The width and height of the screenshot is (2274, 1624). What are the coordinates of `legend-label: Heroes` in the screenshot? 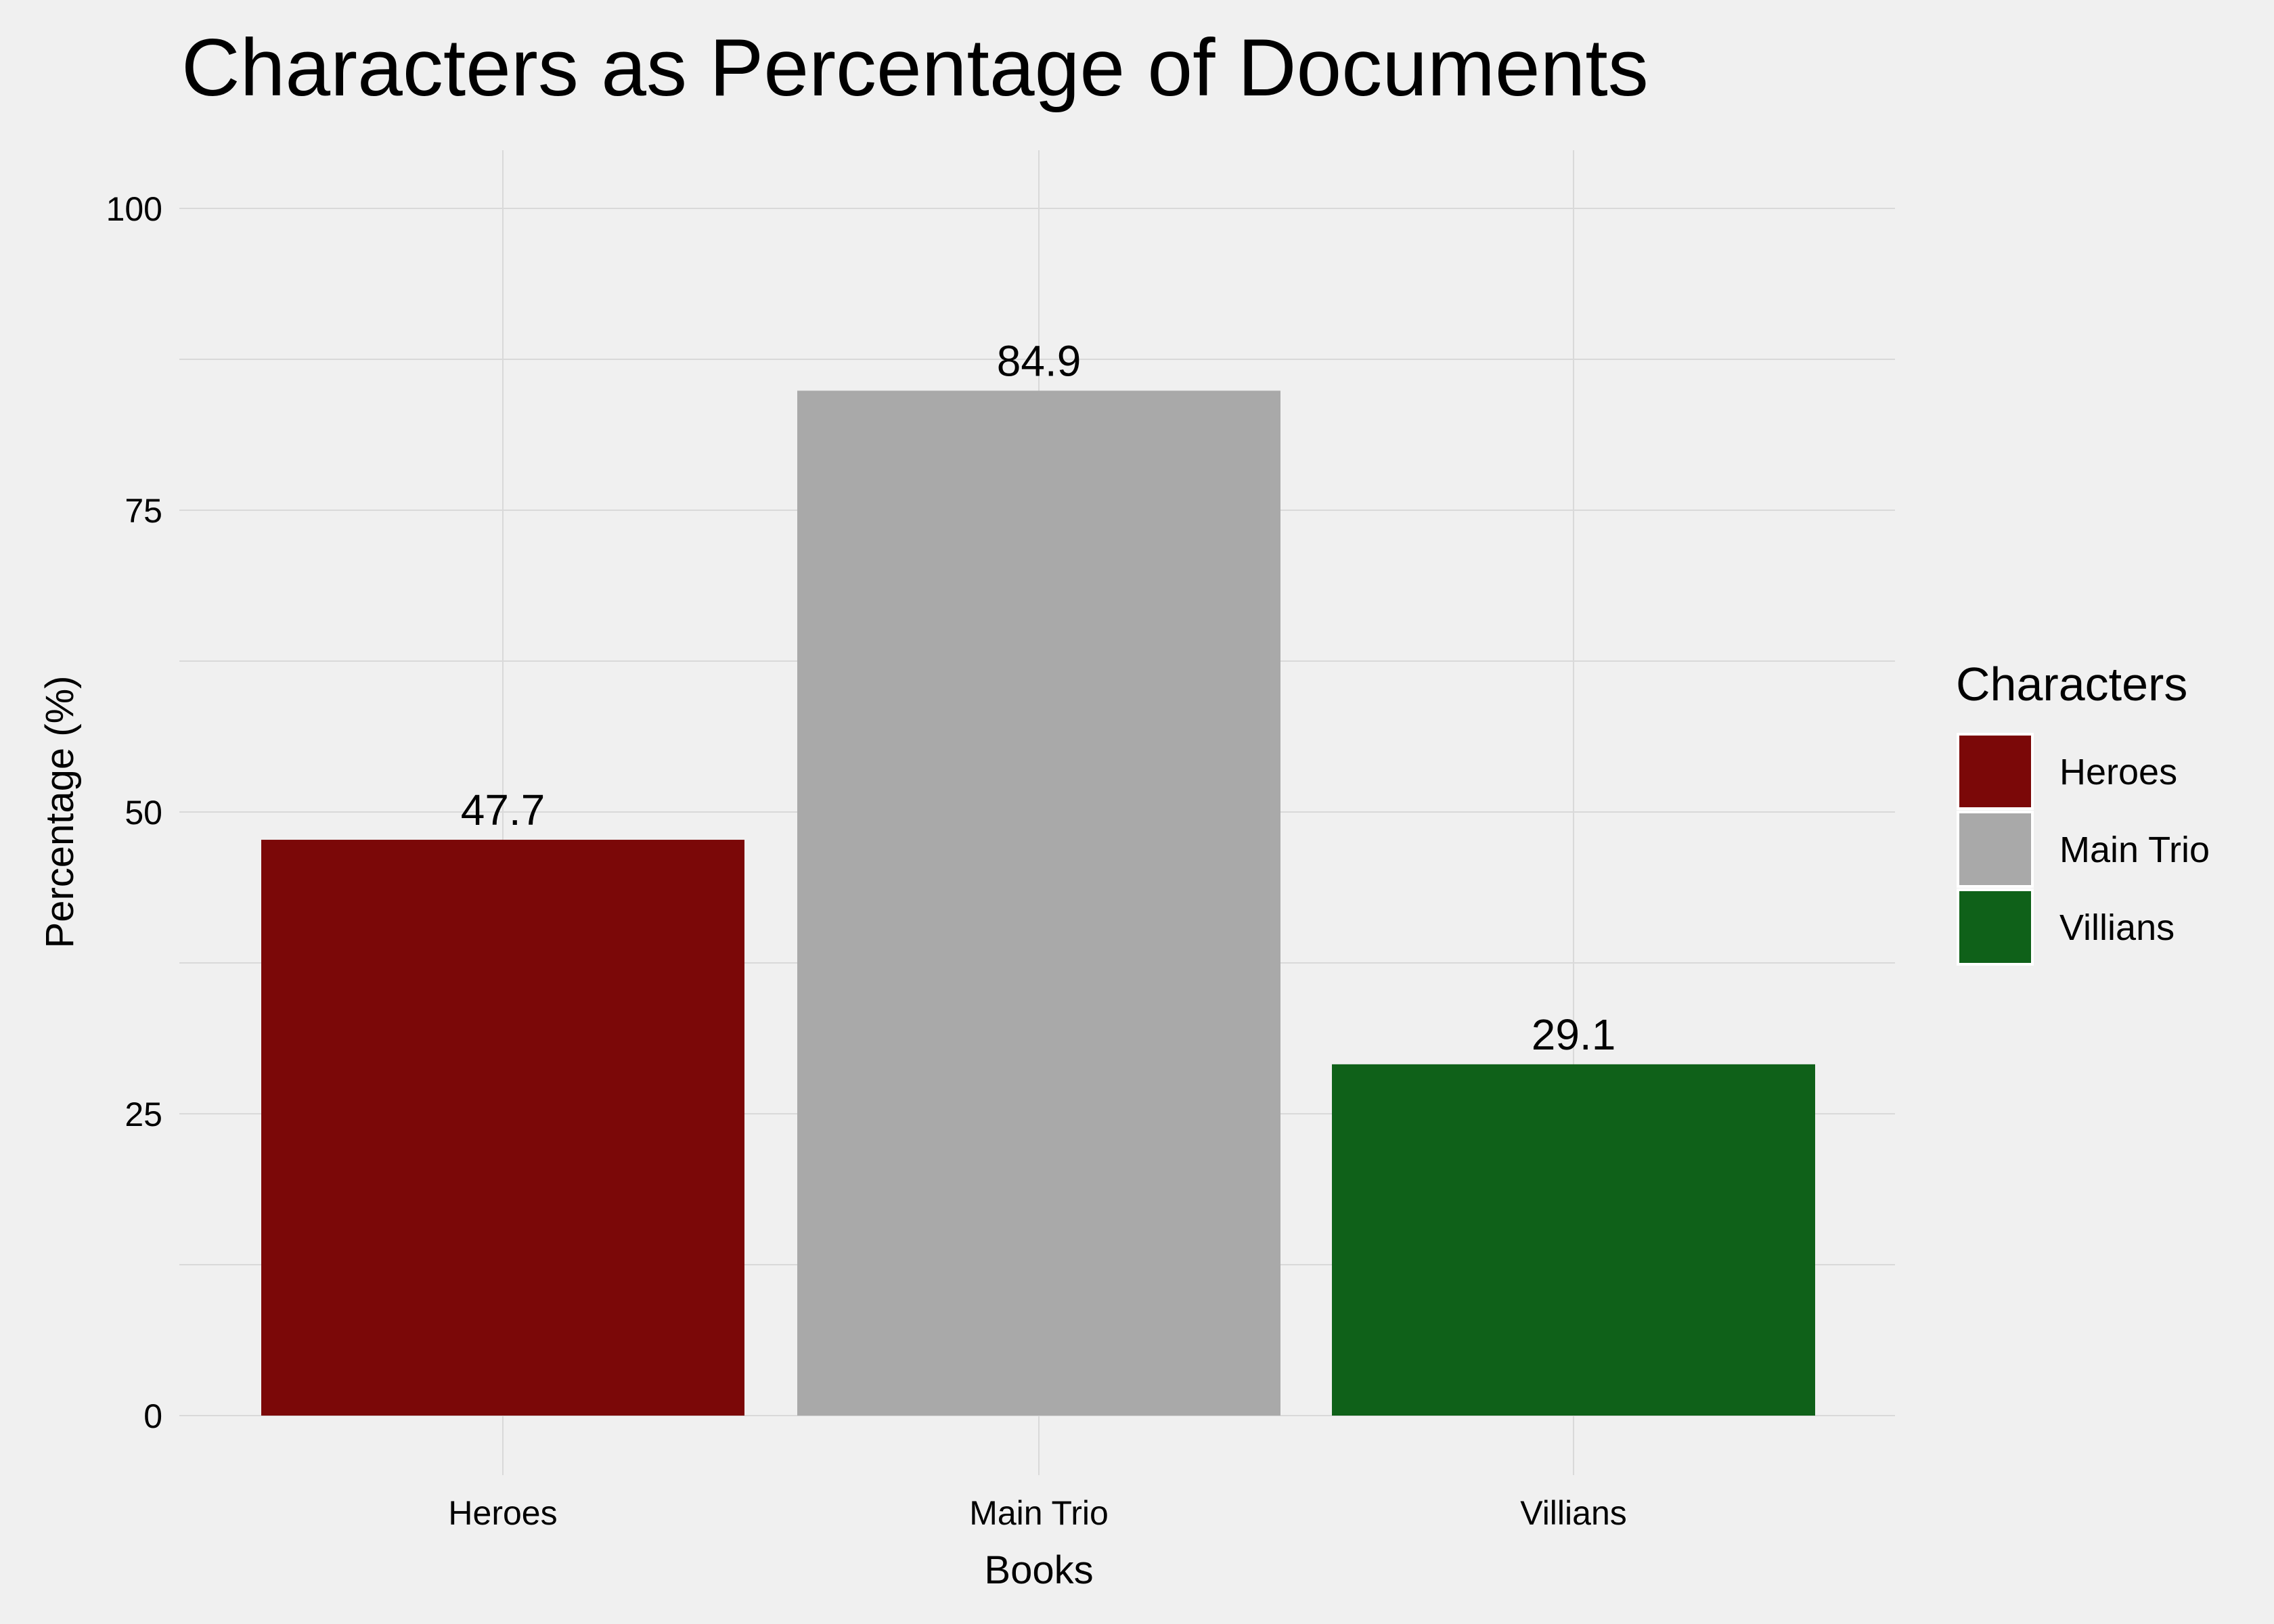 It's located at (2118, 772).